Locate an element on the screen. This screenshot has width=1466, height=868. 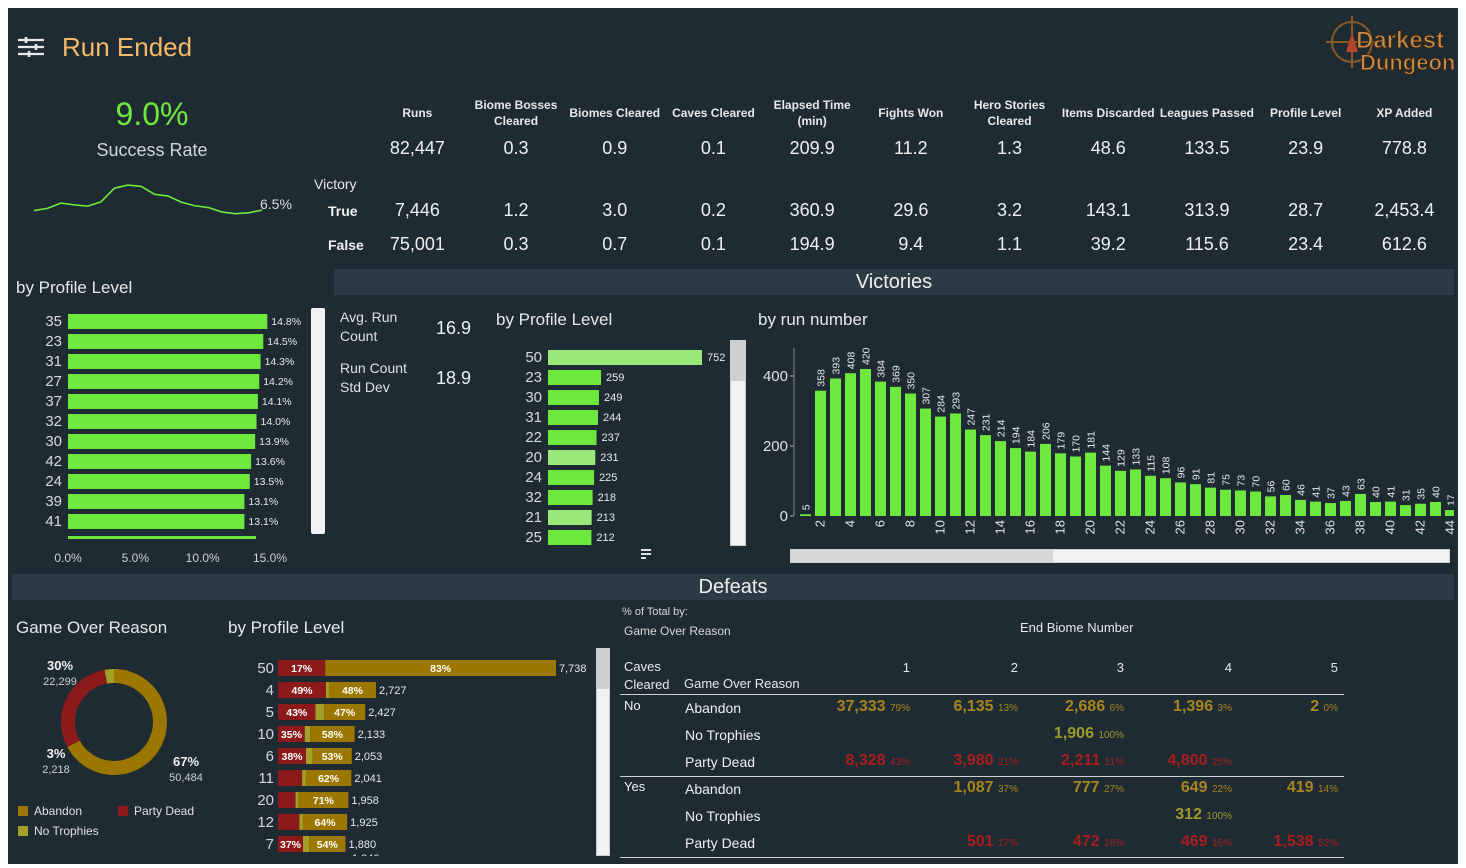
defeats-profile-scrollbar is located at coordinates (603, 752).